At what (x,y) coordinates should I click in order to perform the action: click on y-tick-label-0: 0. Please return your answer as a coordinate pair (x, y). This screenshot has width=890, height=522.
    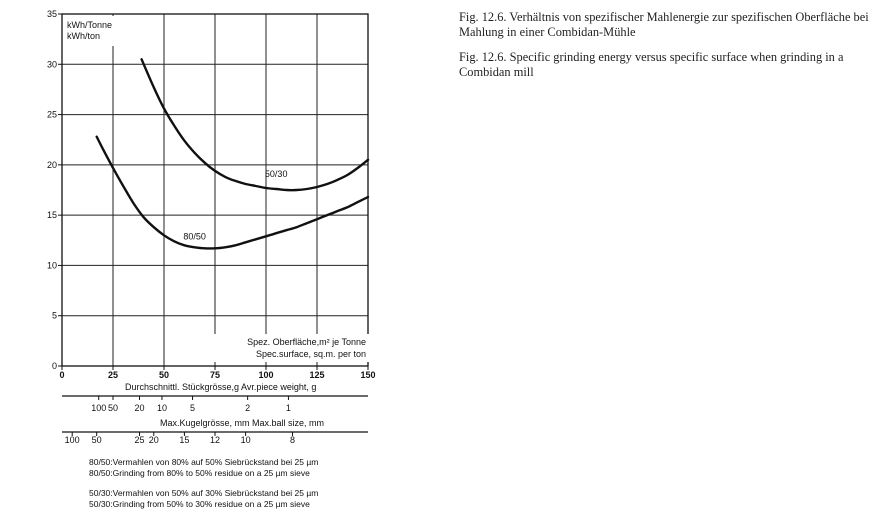
    Looking at the image, I should click on (54, 366).